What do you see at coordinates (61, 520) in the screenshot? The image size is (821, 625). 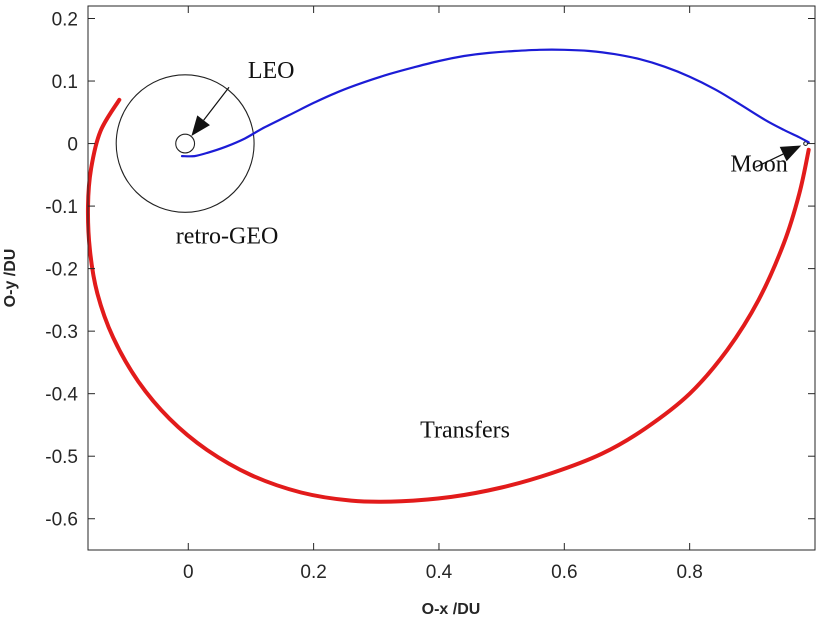 I see `y-tick-label: -0.6` at bounding box center [61, 520].